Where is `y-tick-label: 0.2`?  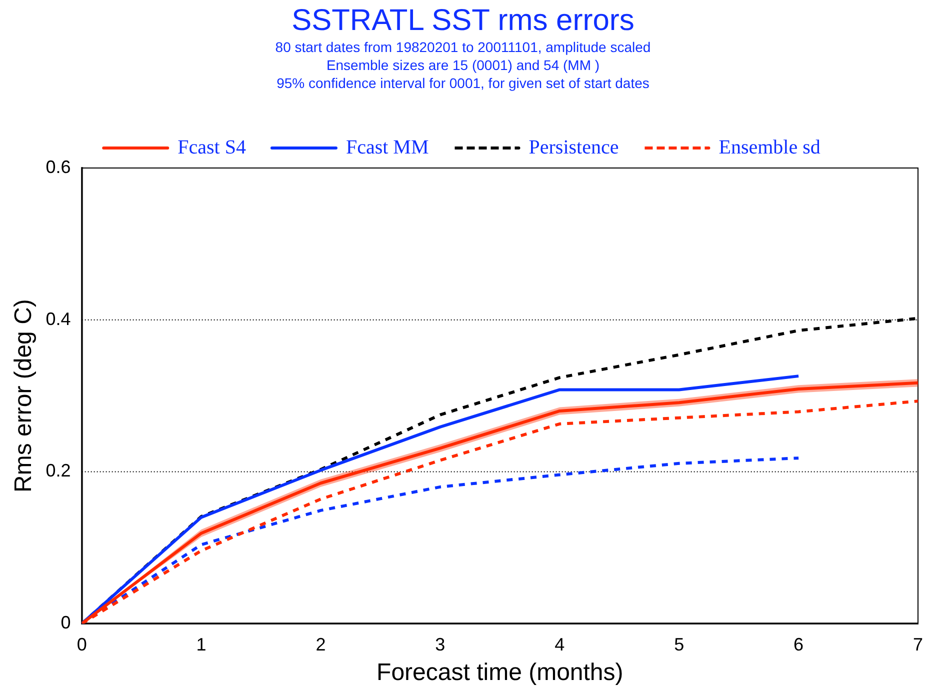
y-tick-label: 0.2 is located at coordinates (58, 470).